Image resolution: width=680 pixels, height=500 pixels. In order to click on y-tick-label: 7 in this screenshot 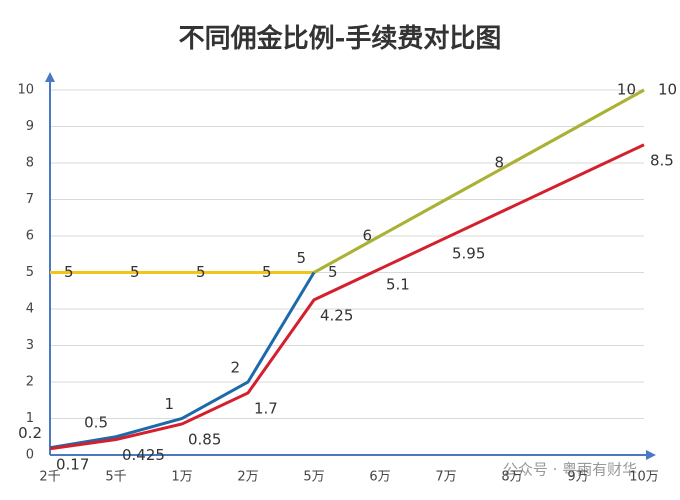, I will do `click(30, 199)`.